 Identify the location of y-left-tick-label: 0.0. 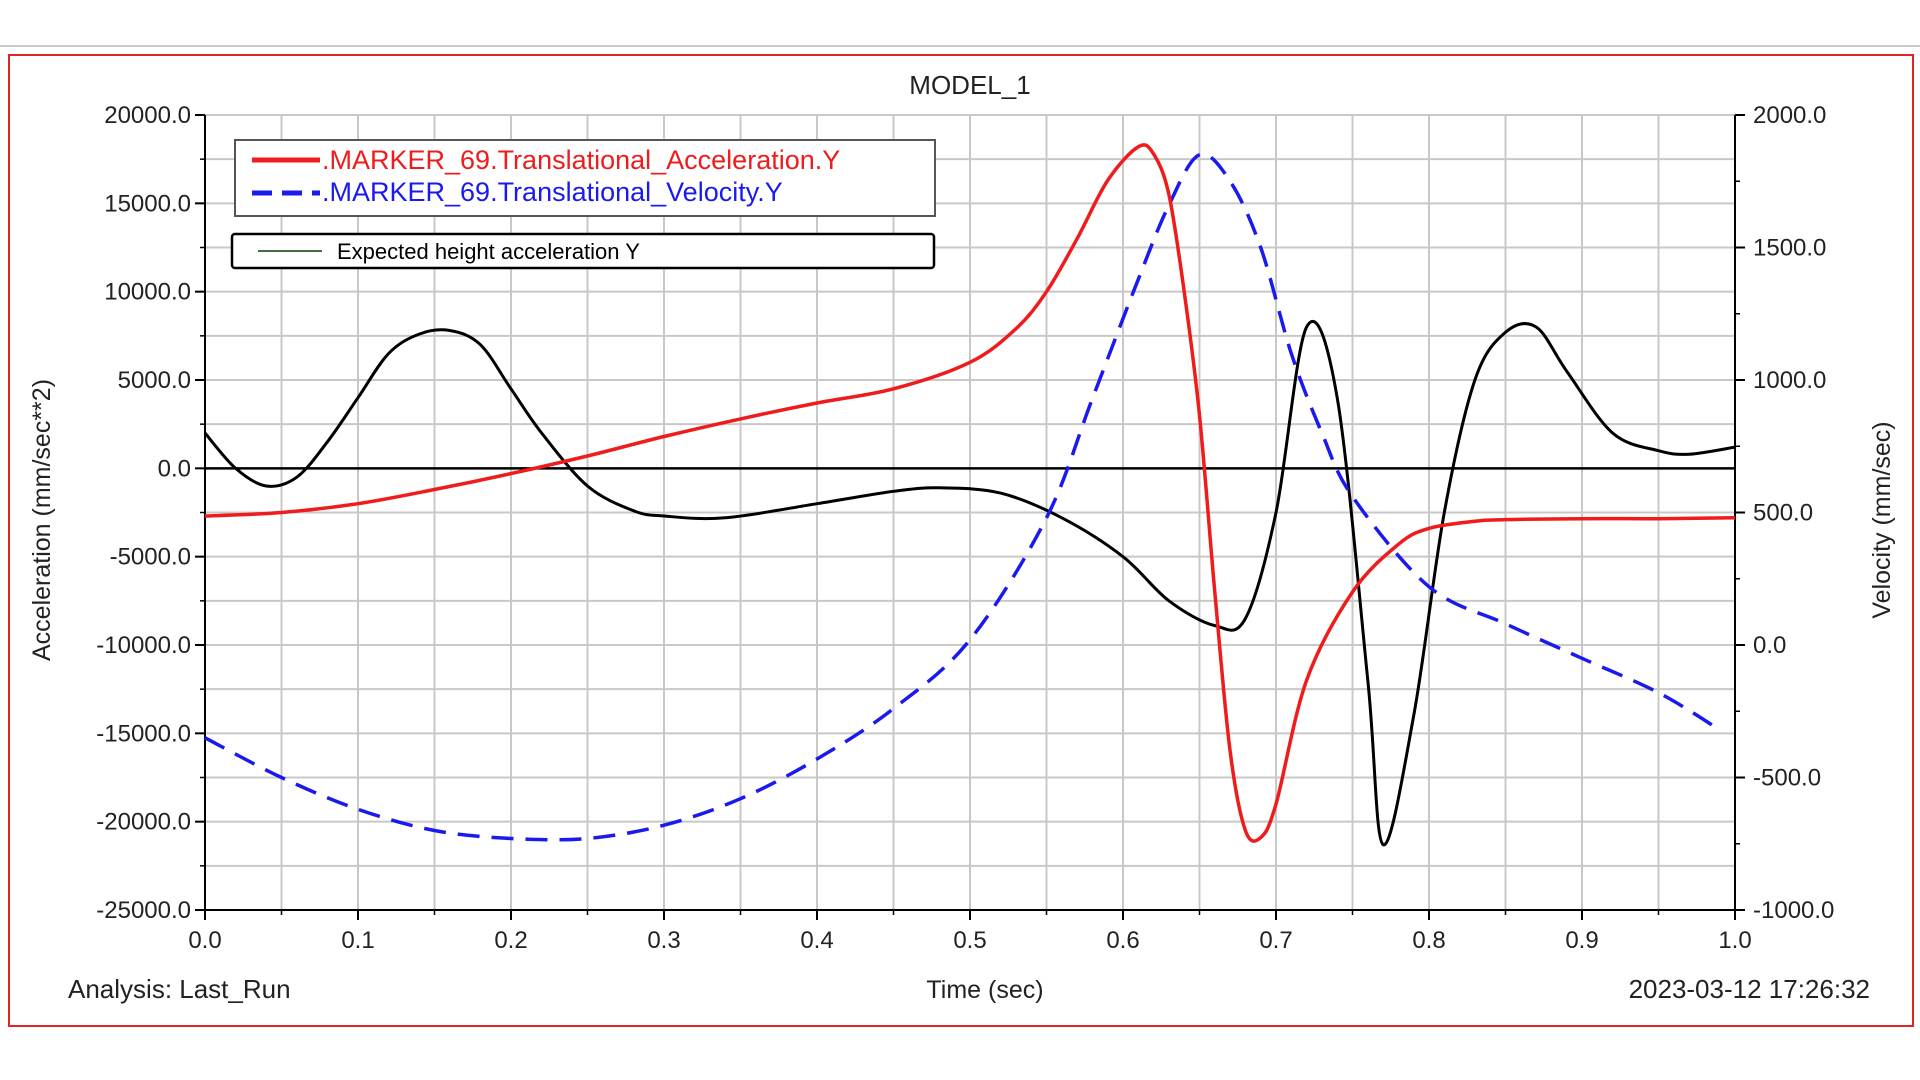
(174, 468).